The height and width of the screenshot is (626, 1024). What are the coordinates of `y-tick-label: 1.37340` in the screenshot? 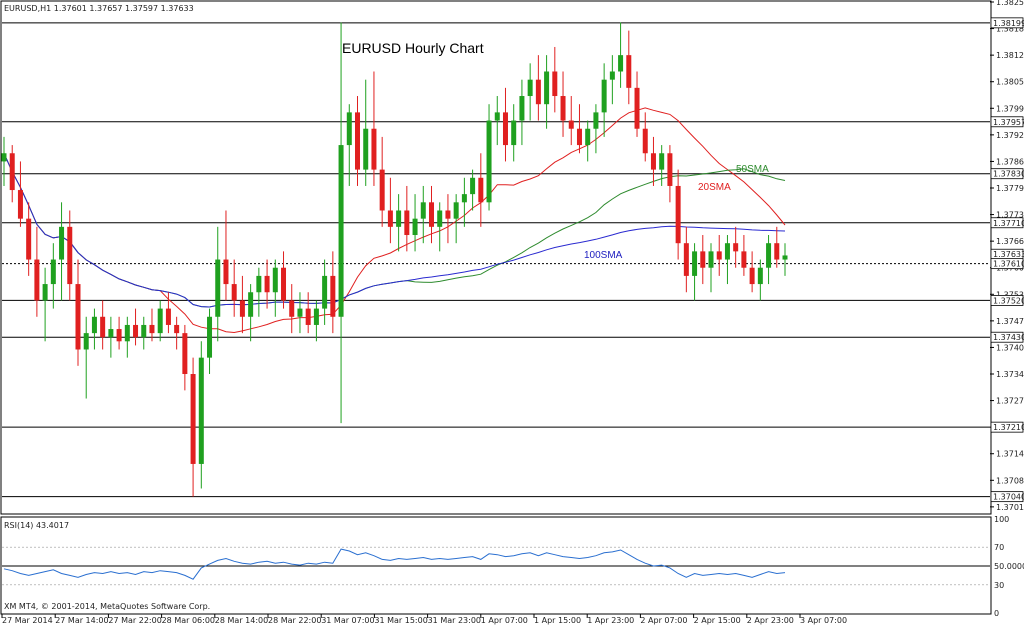 It's located at (1010, 374).